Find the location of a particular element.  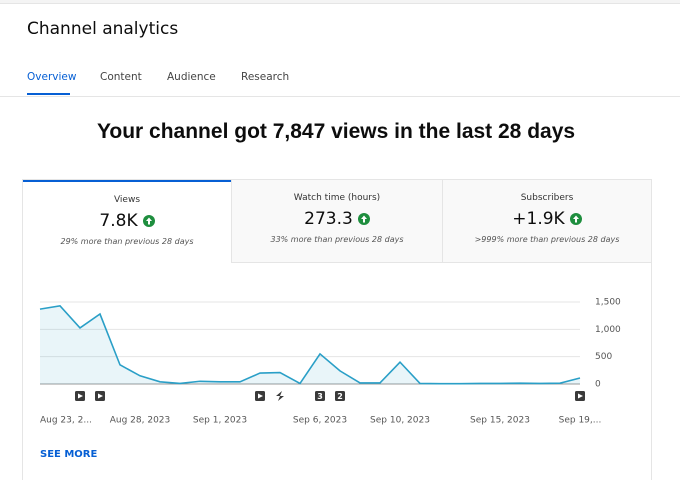

line is located at coordinates (310, 344).